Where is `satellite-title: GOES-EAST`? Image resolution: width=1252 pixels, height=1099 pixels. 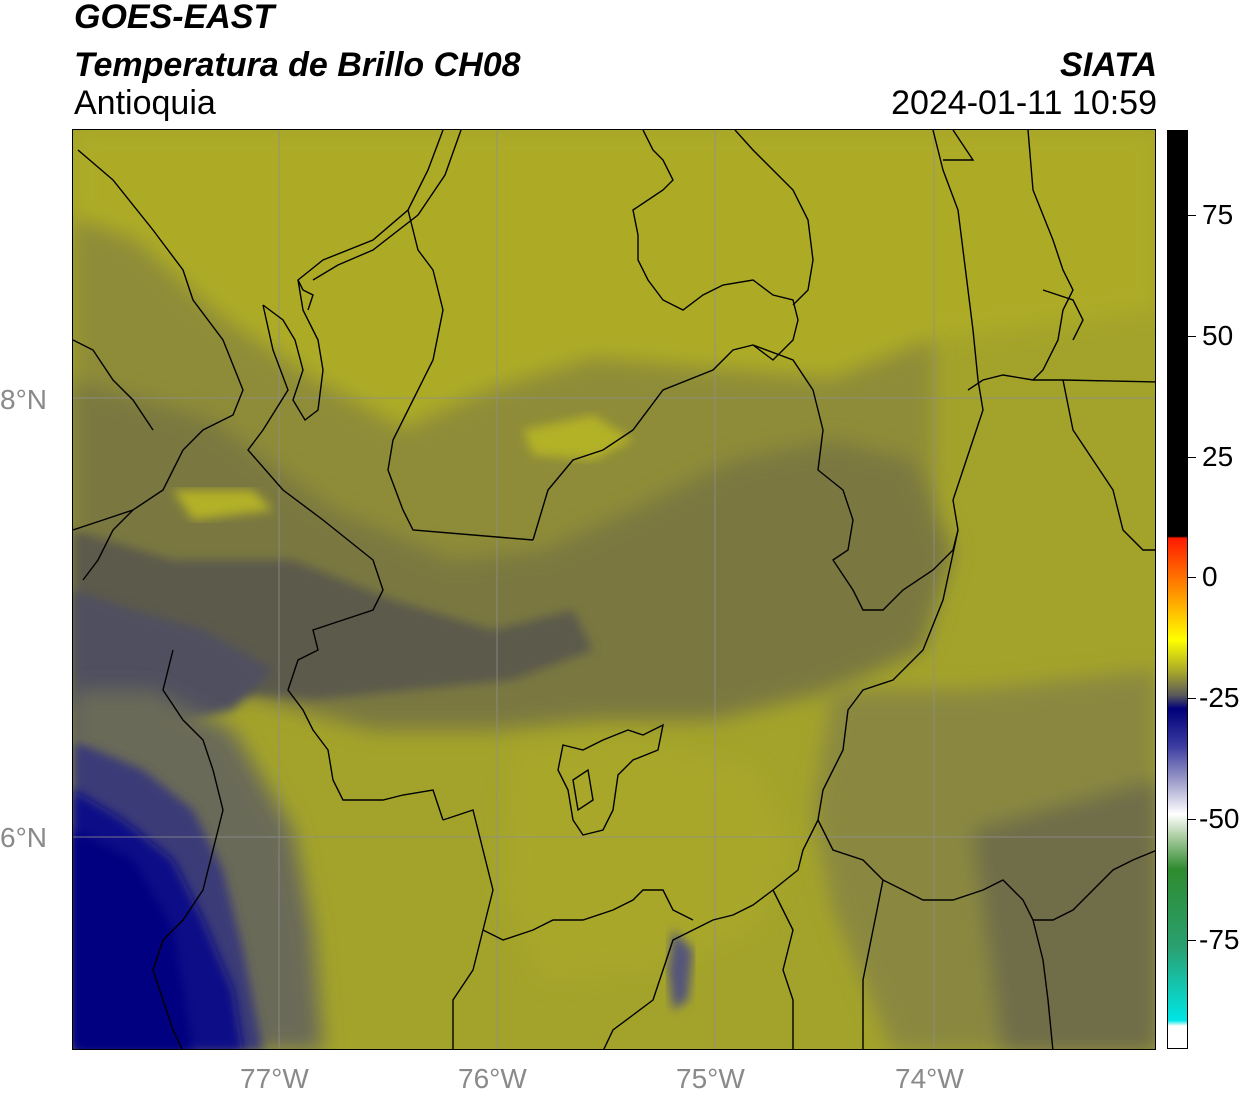 satellite-title: GOES-EAST is located at coordinates (174, 18).